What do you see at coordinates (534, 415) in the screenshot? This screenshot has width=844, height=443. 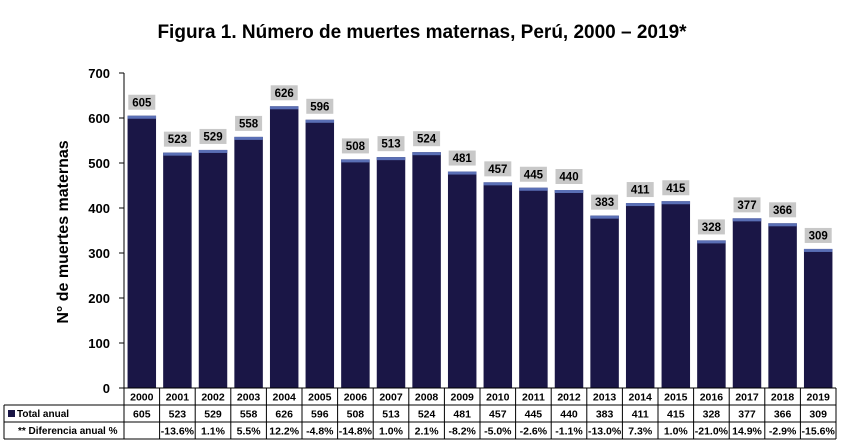 I see `table-cell: 445` at bounding box center [534, 415].